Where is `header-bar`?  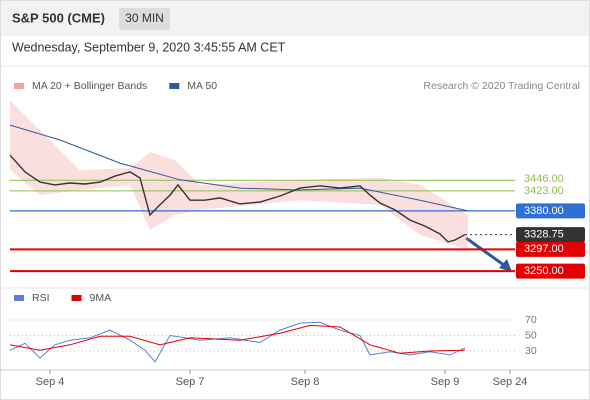
header-bar is located at coordinates (295, 18).